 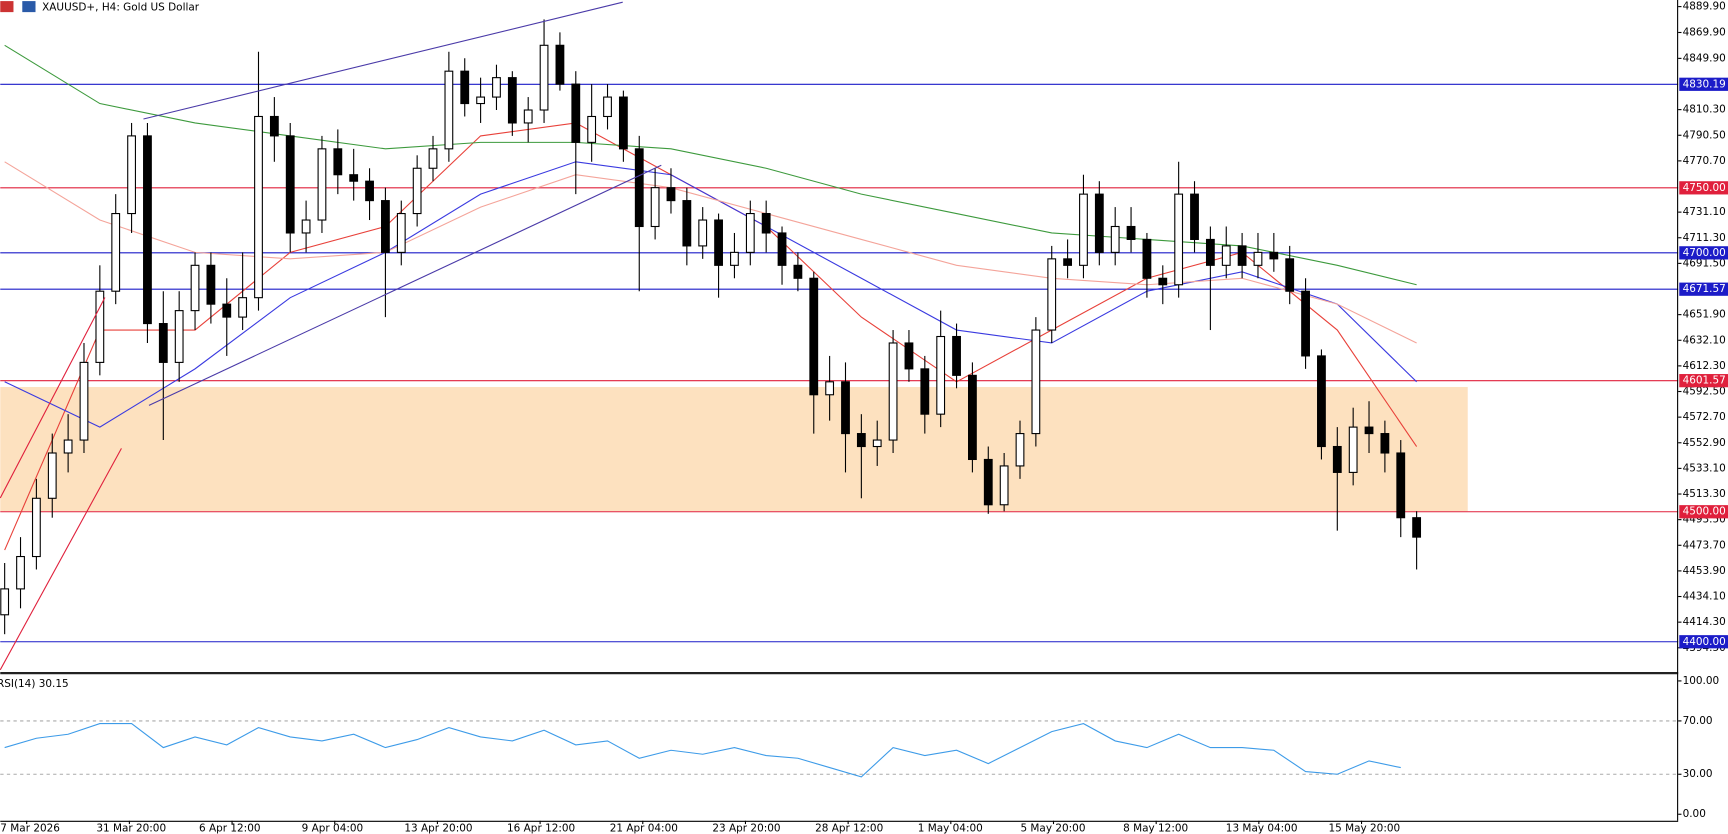 I want to click on y-tick-label: 4711.30, so click(x=1704, y=238).